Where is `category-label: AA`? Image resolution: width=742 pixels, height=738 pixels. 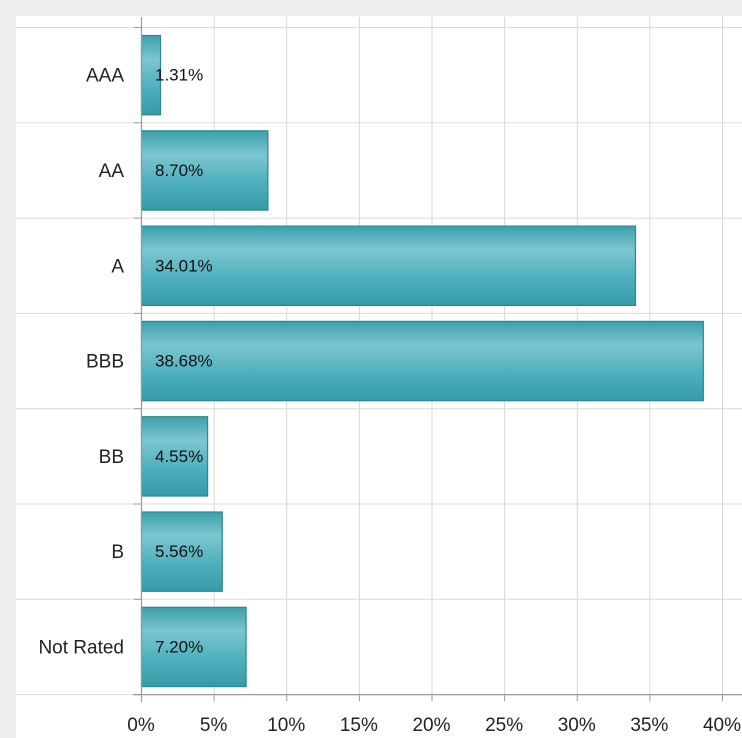 category-label: AA is located at coordinates (112, 171).